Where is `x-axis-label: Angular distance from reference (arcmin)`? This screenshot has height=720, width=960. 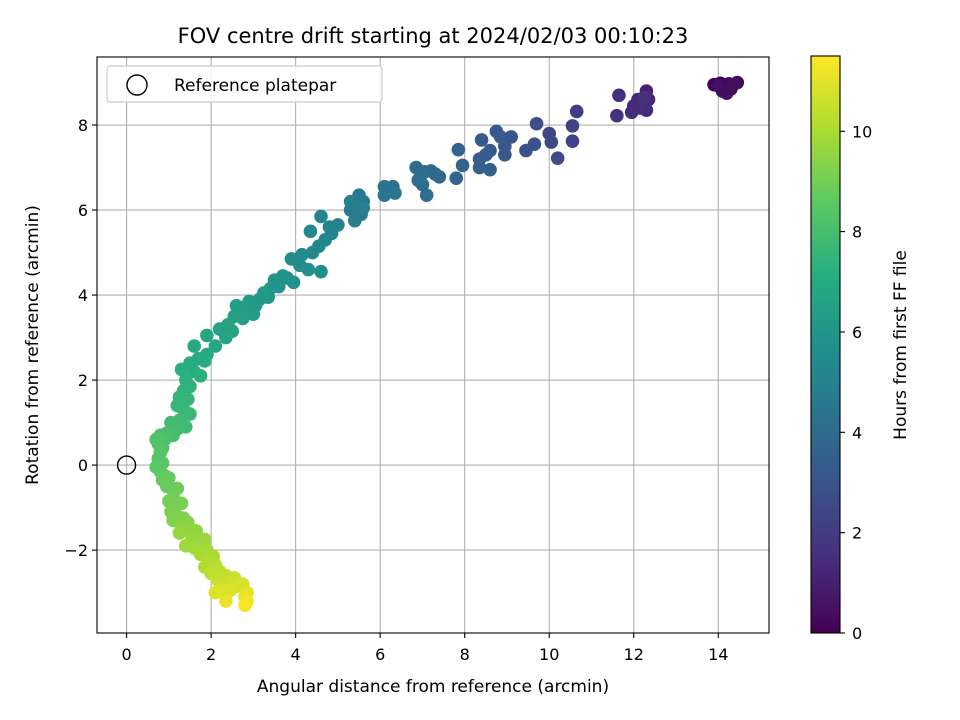 x-axis-label: Angular distance from reference (arcmin) is located at coordinates (433, 687).